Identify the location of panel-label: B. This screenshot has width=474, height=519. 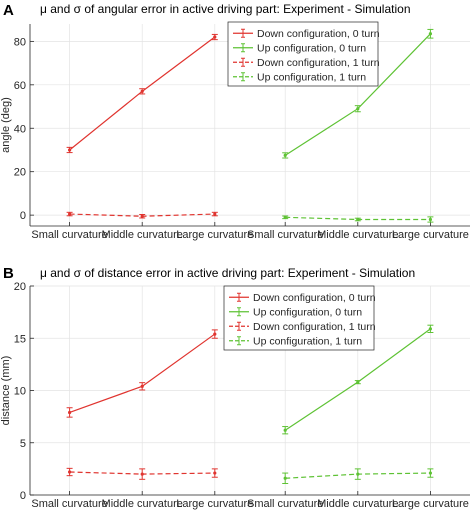
(8, 273).